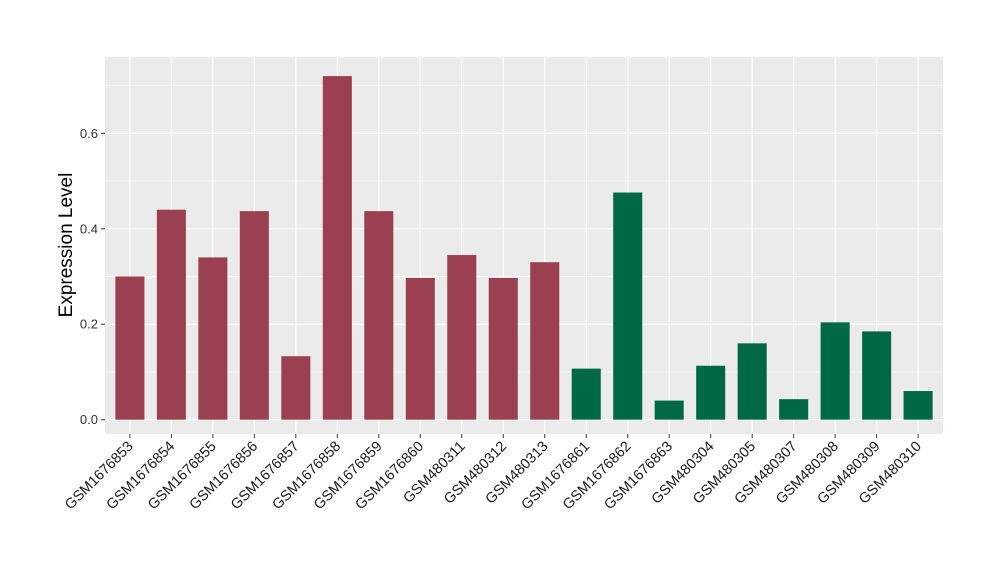 Image resolution: width=1000 pixels, height=580 pixels. I want to click on y-axis-title: Expression Level, so click(66, 245).